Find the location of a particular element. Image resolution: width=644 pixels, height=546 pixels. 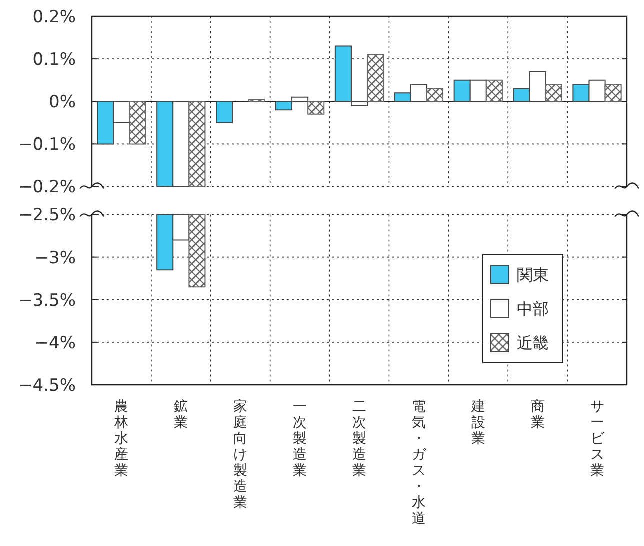

y-tick-label: 0.1% is located at coordinates (54, 60).